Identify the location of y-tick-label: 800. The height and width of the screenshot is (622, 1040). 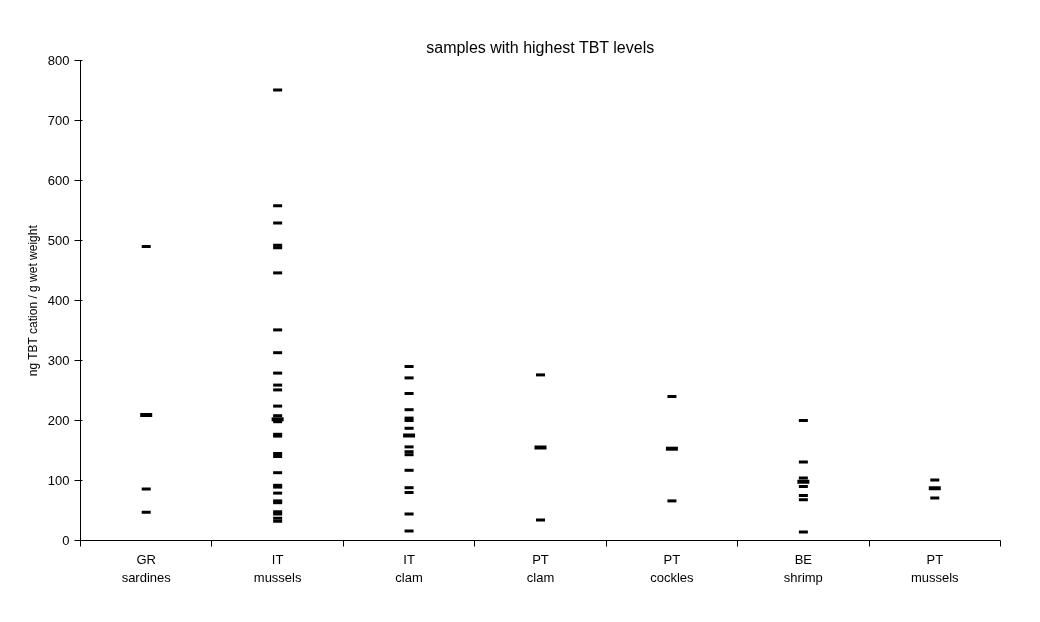
(58, 60).